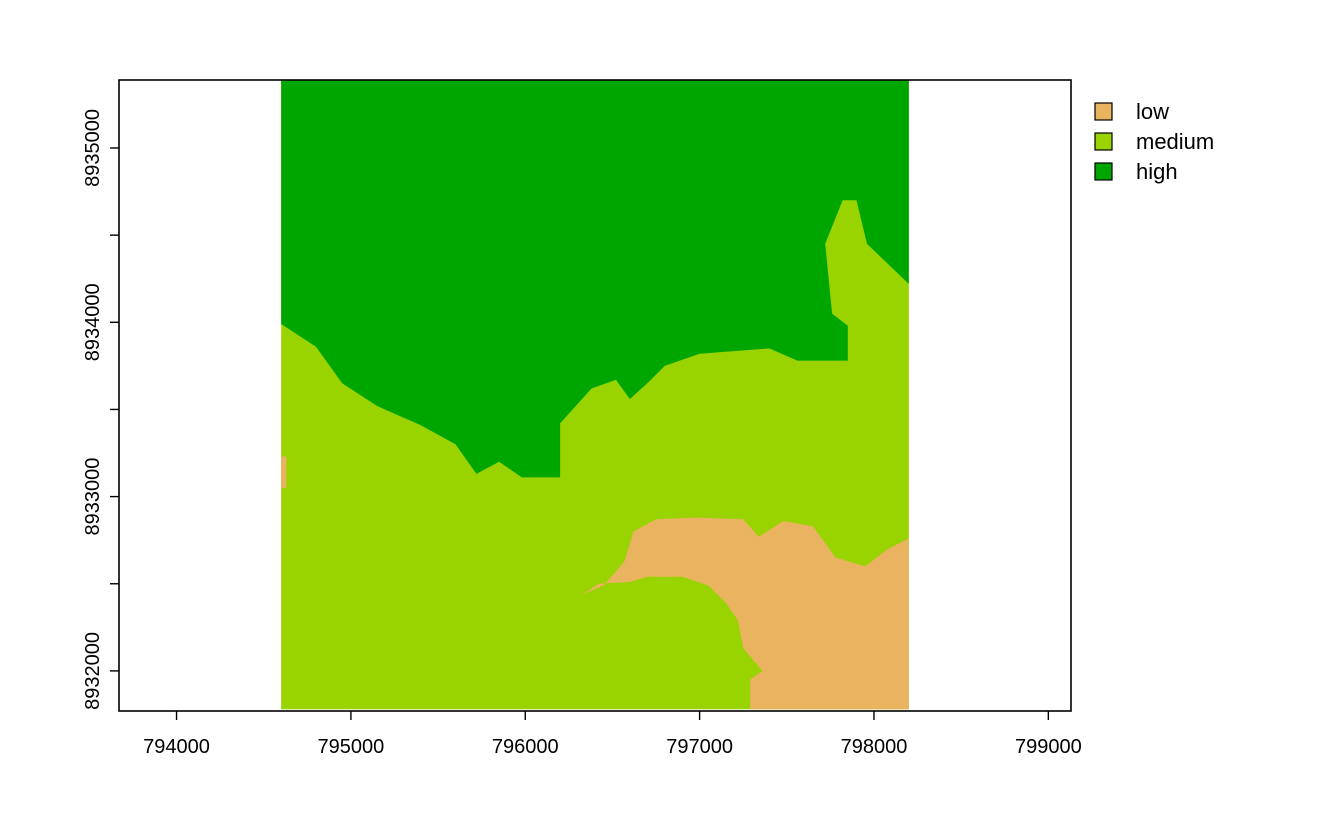  Describe the element at coordinates (1157, 171) in the screenshot. I see `legend-label-high: high` at that location.